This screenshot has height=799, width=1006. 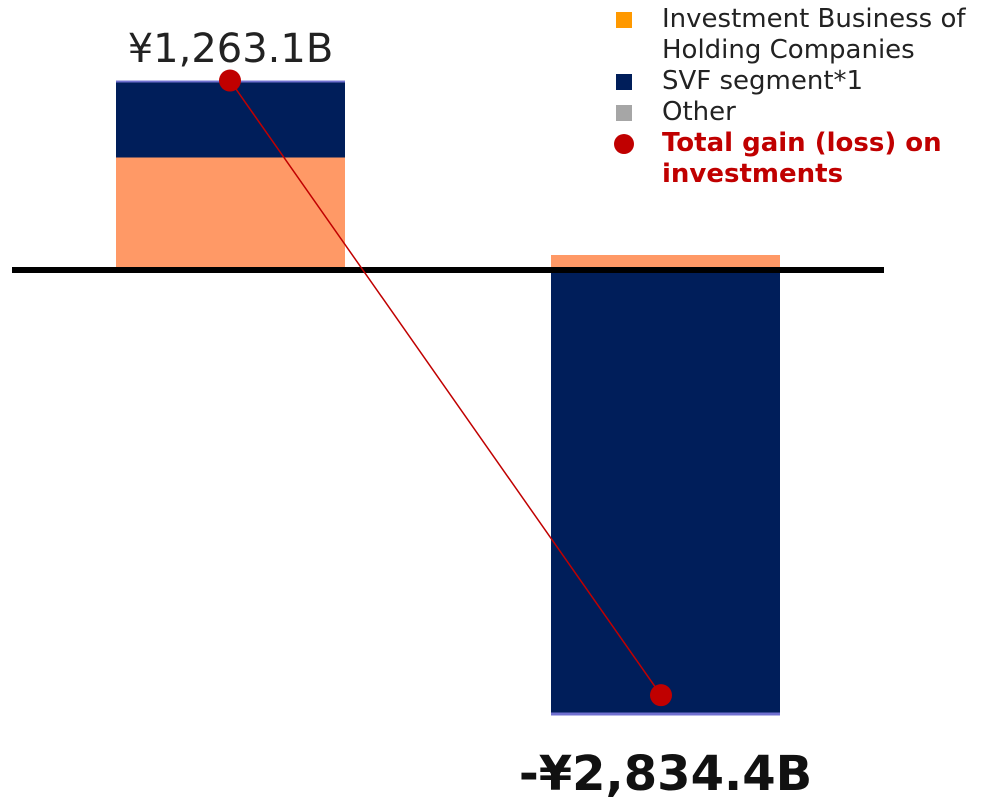 I want to click on legend-label: Investment Business of Holding Companies, so click(x=814, y=34).